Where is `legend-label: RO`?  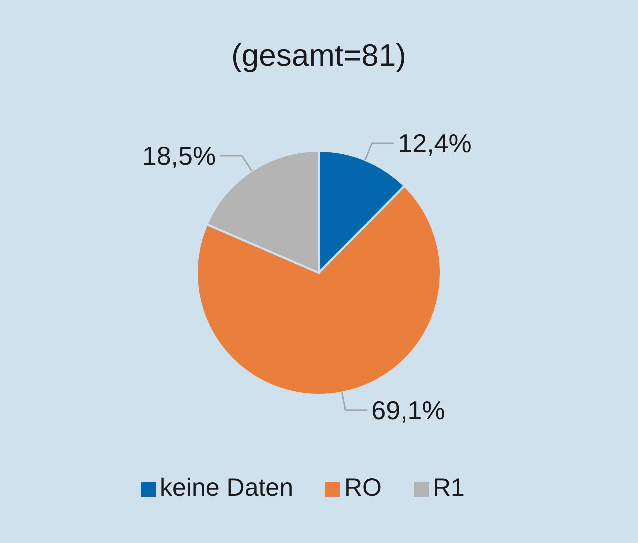
legend-label: RO is located at coordinates (363, 488).